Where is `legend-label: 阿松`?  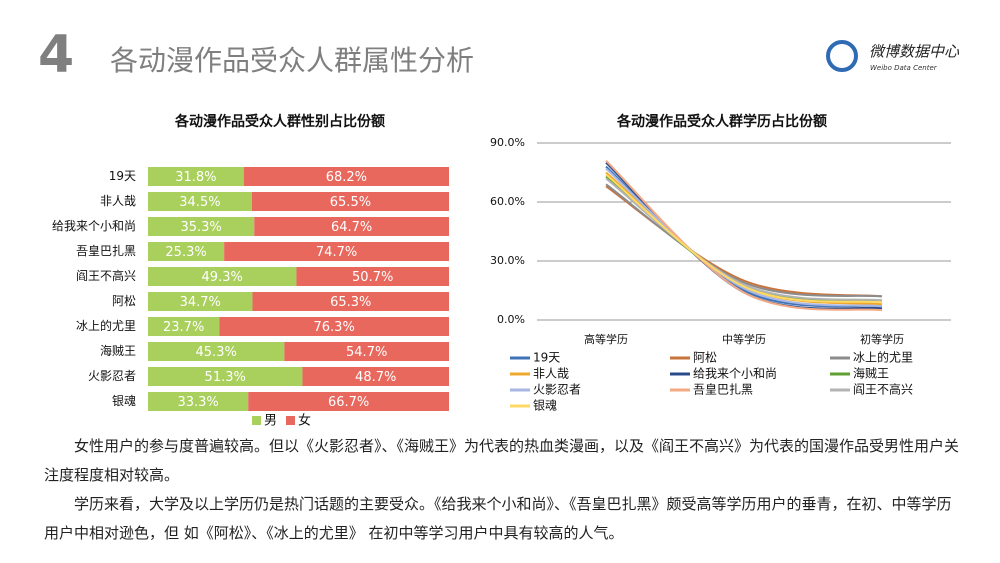
legend-label: 阿松 is located at coordinates (705, 358).